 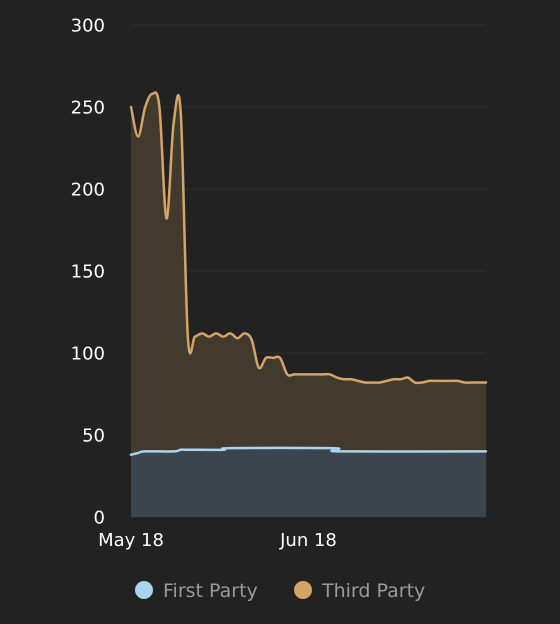 I want to click on legend-label-third-party: Third Party, so click(x=373, y=591).